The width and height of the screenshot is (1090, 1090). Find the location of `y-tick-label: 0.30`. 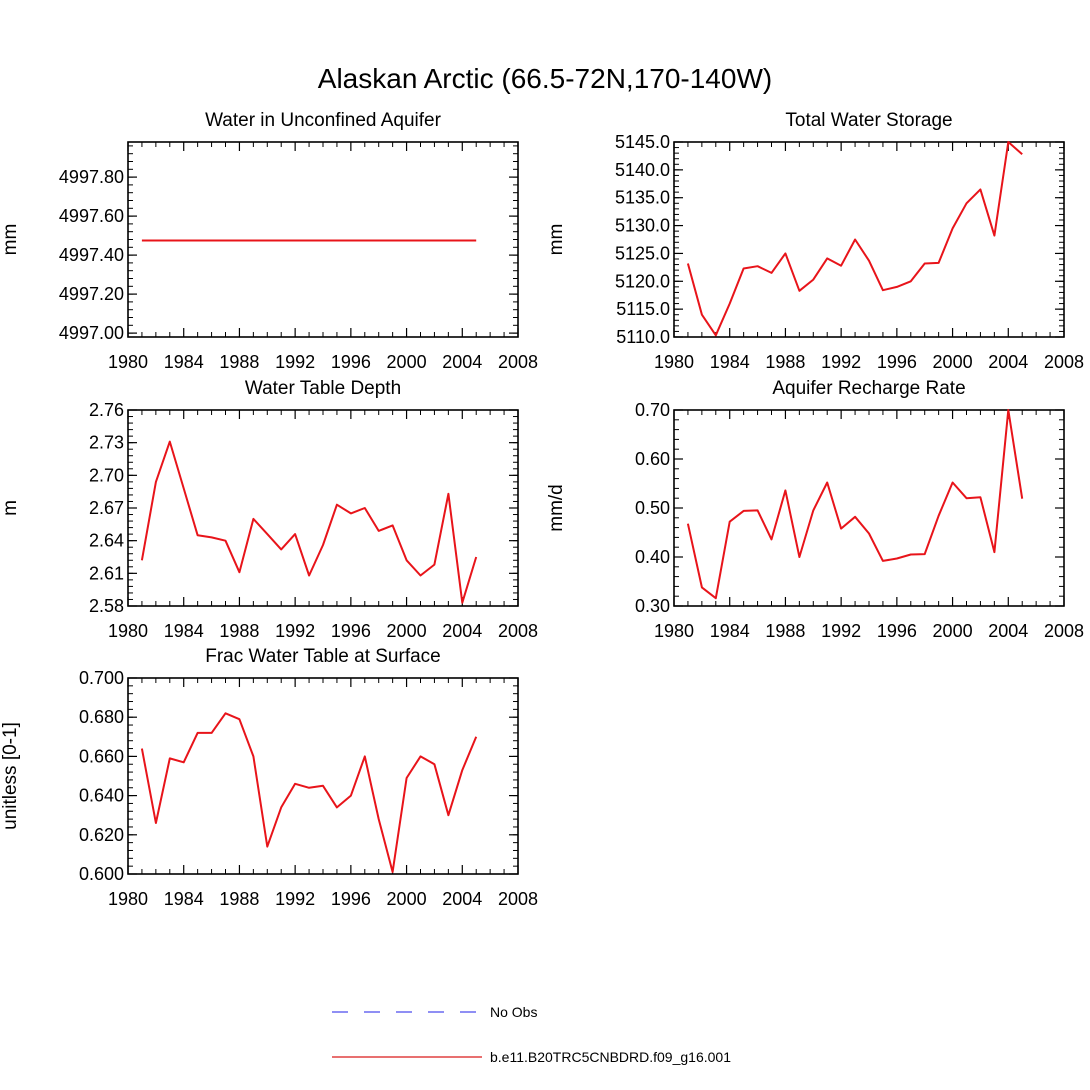

y-tick-label: 0.30 is located at coordinates (652, 606).